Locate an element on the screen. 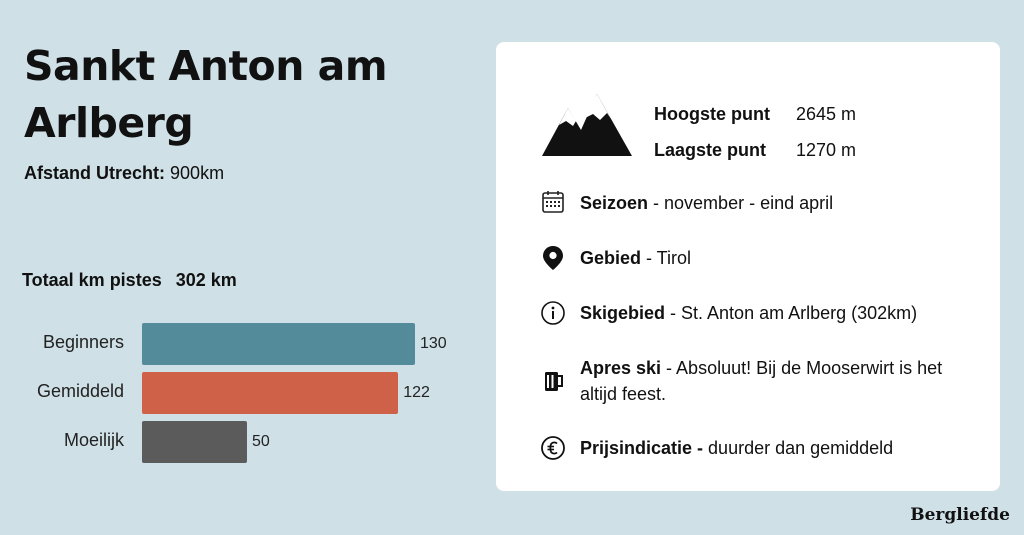 Image resolution: width=1024 pixels, height=535 pixels. region-label: Gebied is located at coordinates (611, 258).